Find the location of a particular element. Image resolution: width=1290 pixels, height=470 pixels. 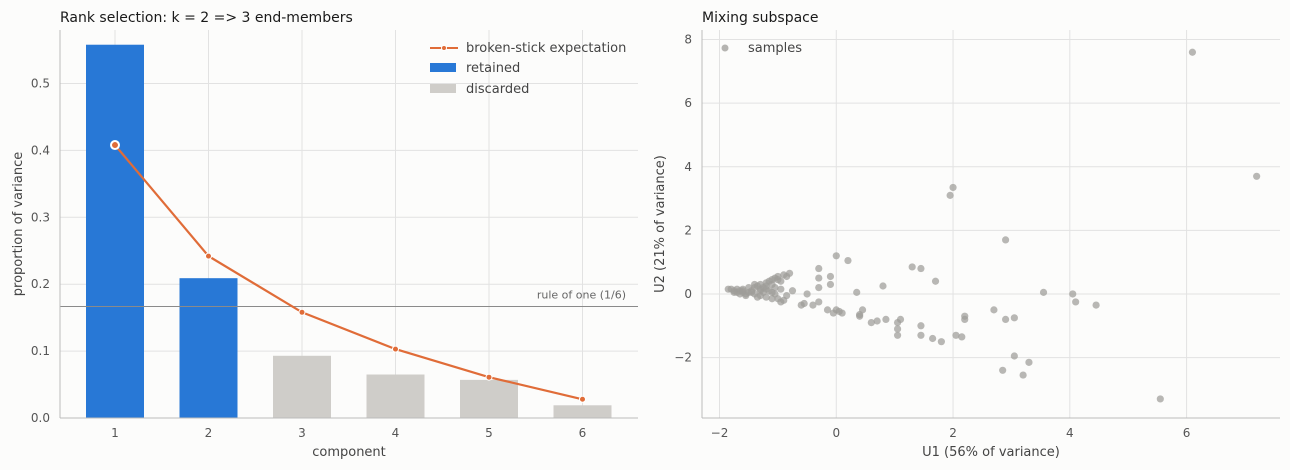

left-chart-title: Rank selection: k = 2 => 3 end-members is located at coordinates (206, 18).